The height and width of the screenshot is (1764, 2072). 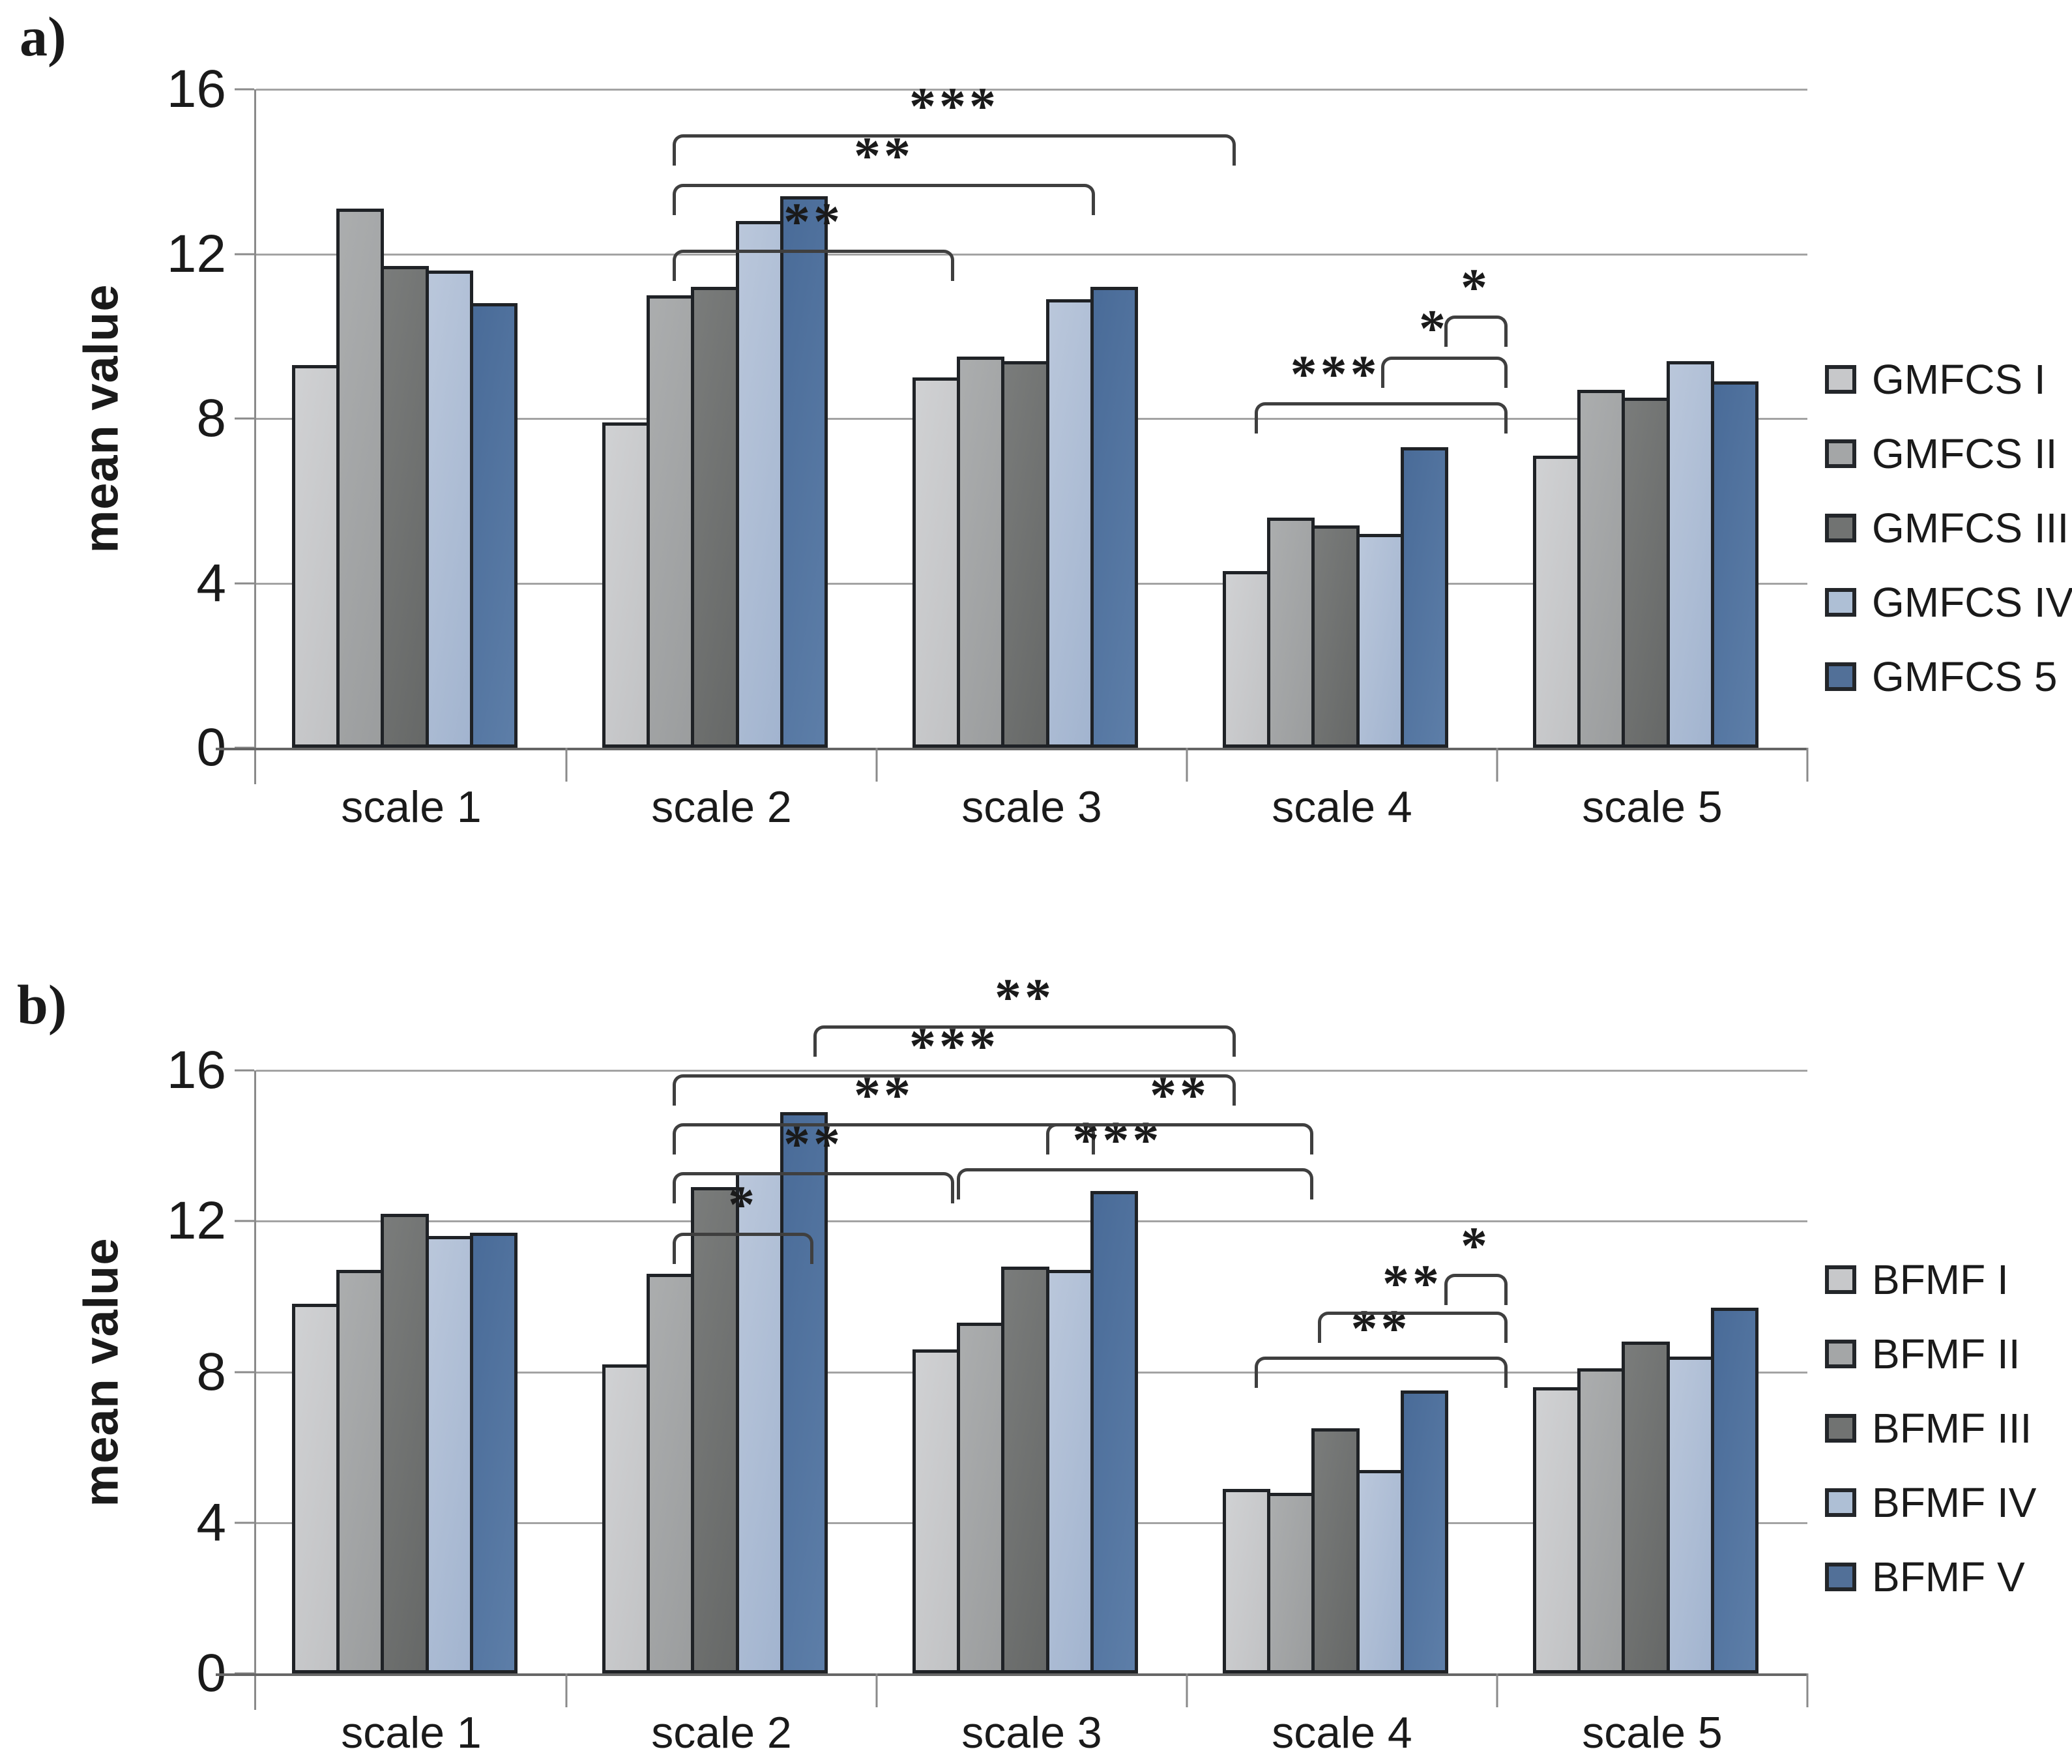 I want to click on legend-label: GMFCS 5, so click(x=1965, y=676).